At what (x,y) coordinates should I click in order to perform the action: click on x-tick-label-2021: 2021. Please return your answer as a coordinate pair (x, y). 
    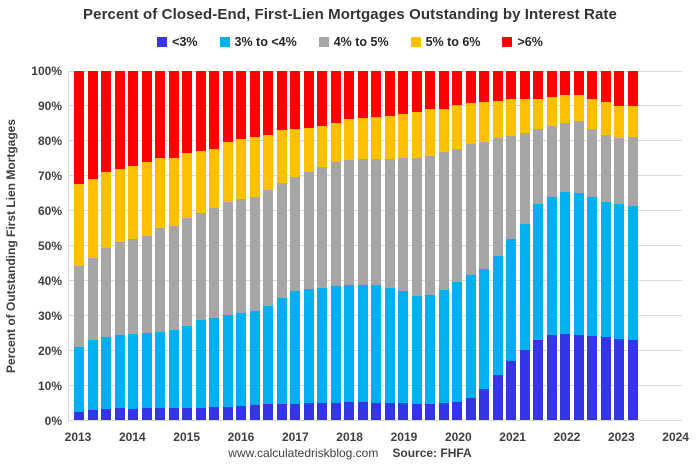
    Looking at the image, I should click on (512, 437).